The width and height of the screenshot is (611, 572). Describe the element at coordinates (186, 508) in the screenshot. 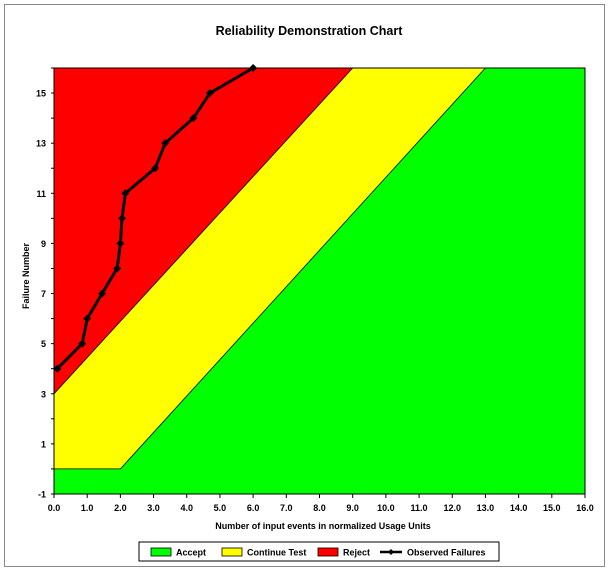

I see `x-tick-label: 4.0` at that location.